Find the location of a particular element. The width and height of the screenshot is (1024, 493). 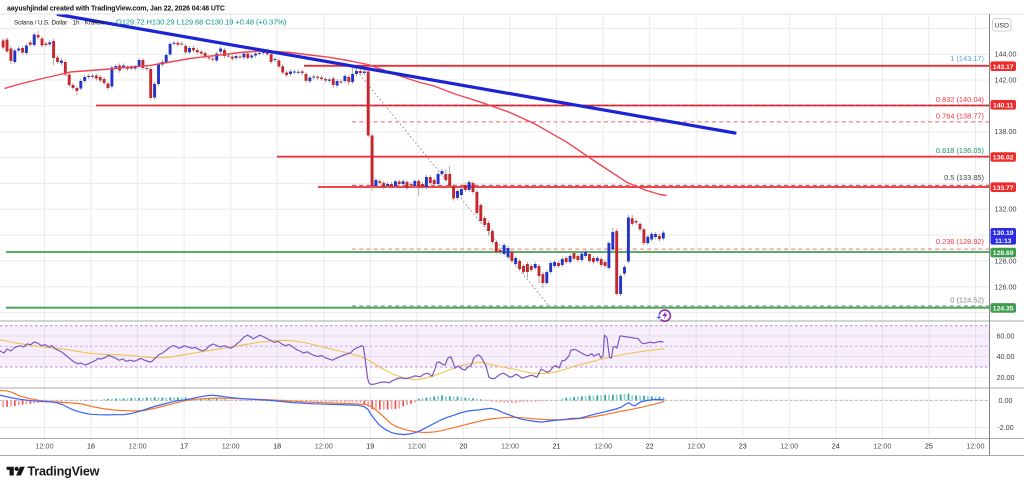

svg-text: USD is located at coordinates (1002, 25).